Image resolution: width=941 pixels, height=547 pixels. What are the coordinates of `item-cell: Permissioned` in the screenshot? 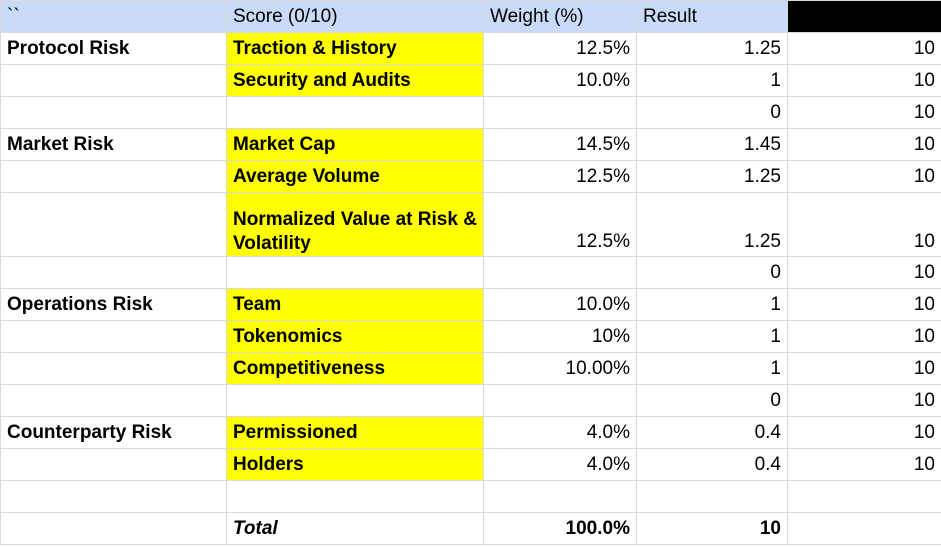 It's located at (355, 432).